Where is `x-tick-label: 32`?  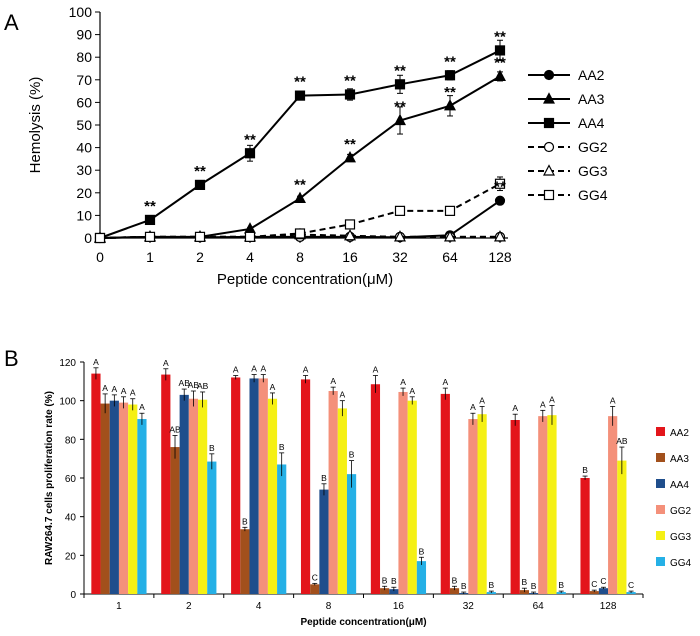 x-tick-label: 32 is located at coordinates (469, 606).